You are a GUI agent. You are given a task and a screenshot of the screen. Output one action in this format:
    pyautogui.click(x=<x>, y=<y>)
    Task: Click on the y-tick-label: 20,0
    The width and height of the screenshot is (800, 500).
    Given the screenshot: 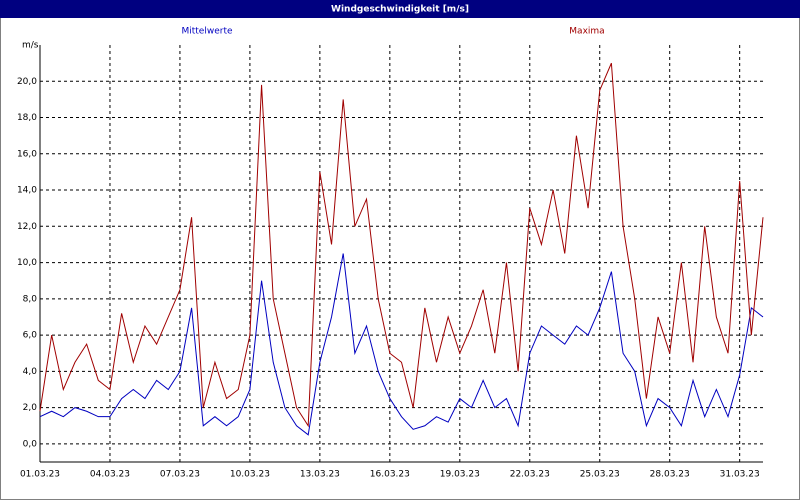 What is the action you would take?
    pyautogui.click(x=27, y=82)
    